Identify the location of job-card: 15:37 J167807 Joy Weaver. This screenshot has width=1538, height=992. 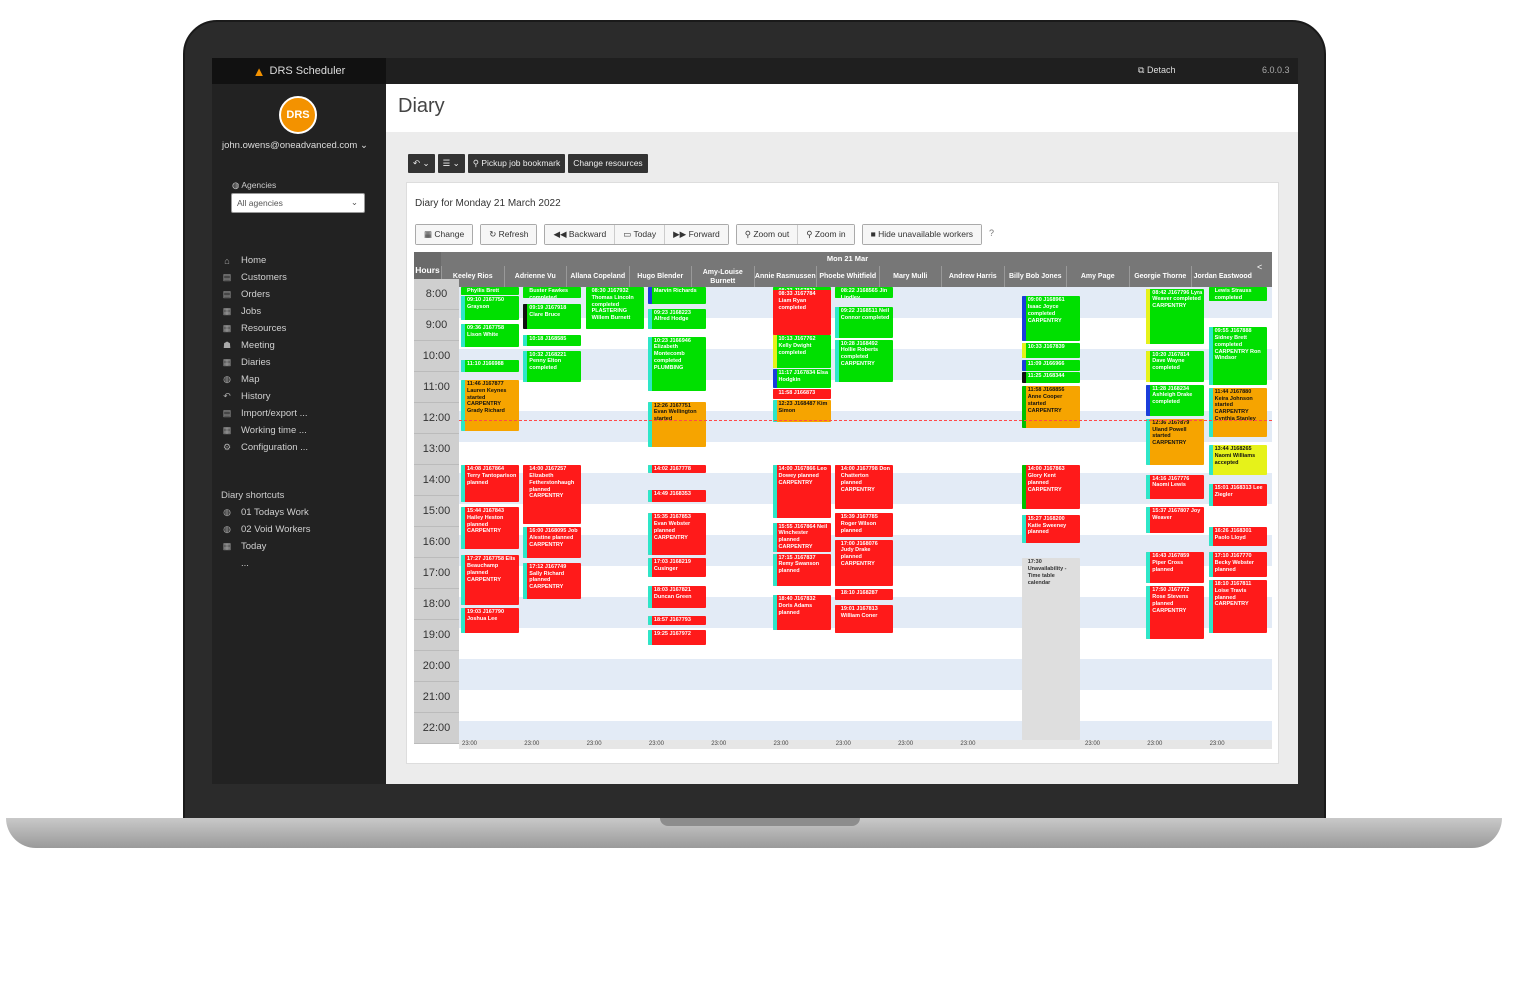
(1175, 520).